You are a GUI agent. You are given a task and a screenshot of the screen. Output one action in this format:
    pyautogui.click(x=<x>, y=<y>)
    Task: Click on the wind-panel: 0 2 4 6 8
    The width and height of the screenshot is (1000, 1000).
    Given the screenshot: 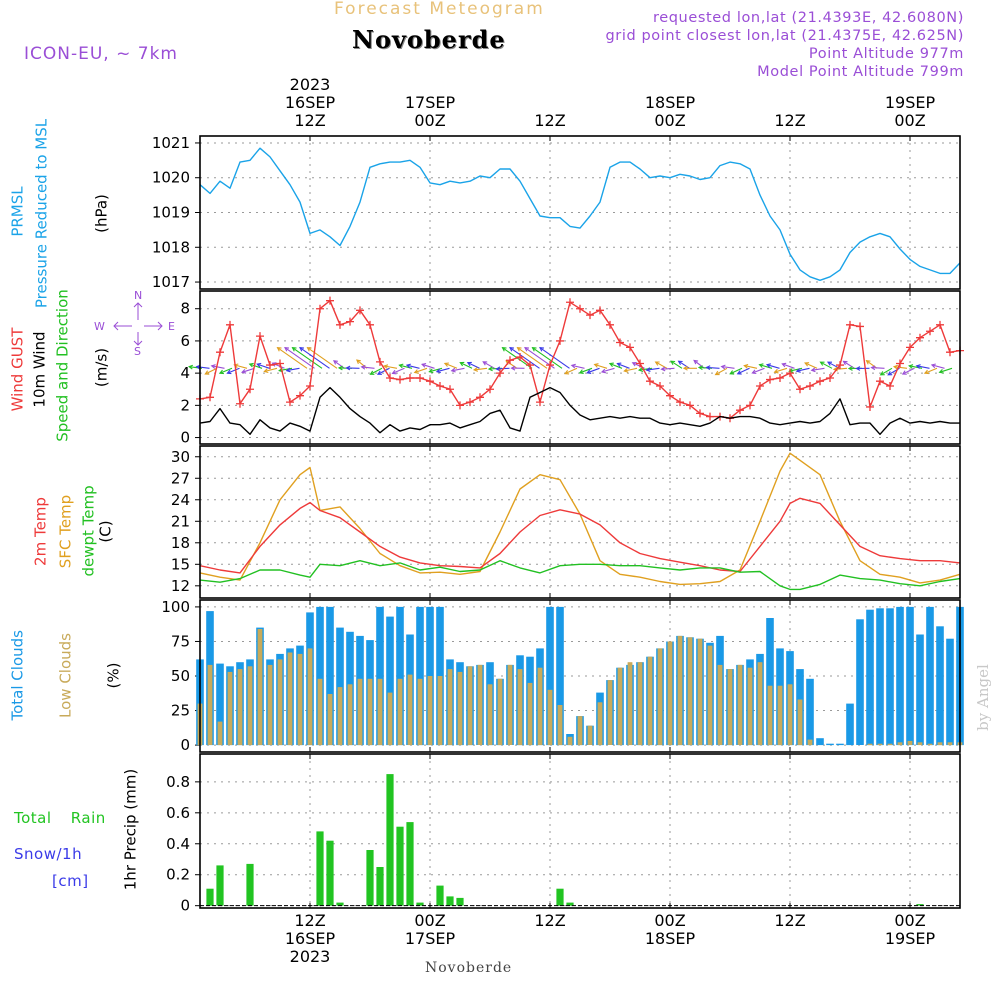 What is the action you would take?
    pyautogui.click(x=572, y=369)
    